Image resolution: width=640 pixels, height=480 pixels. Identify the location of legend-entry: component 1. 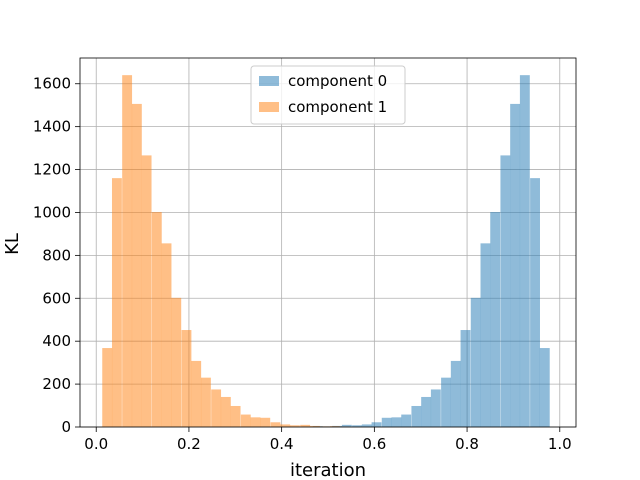
(323, 107).